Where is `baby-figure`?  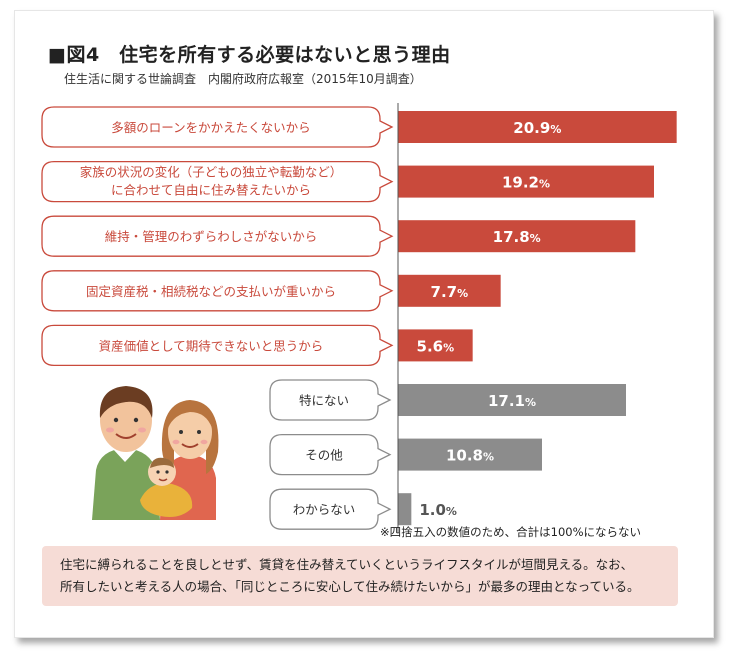
baby-figure is located at coordinates (166, 487).